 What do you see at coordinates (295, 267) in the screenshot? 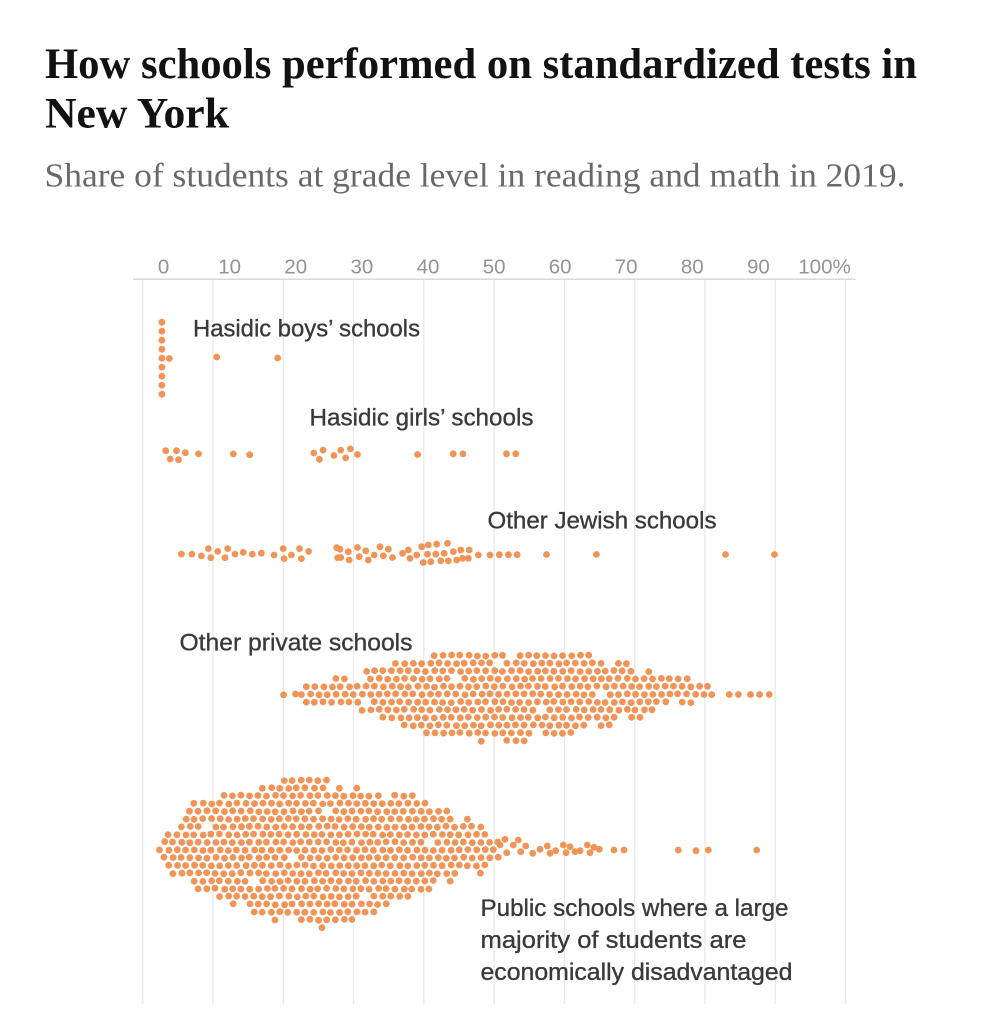
I see `svg-text: 20` at bounding box center [295, 267].